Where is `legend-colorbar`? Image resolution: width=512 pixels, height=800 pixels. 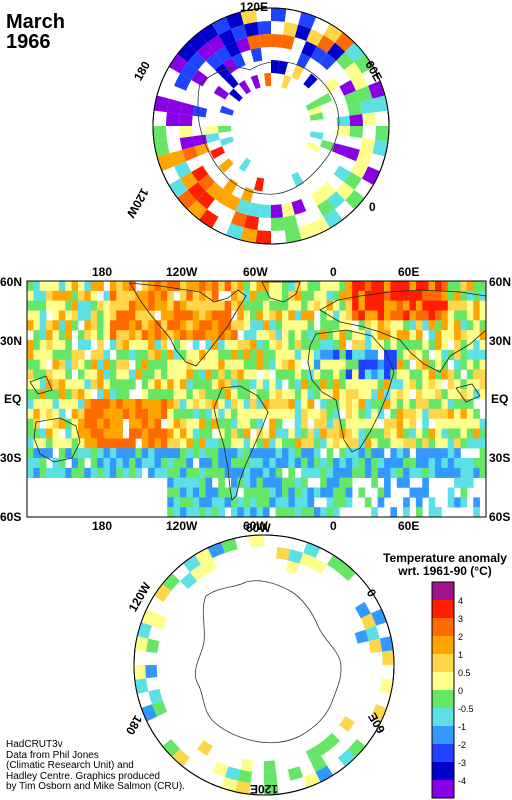
legend-colorbar is located at coordinates (443, 690).